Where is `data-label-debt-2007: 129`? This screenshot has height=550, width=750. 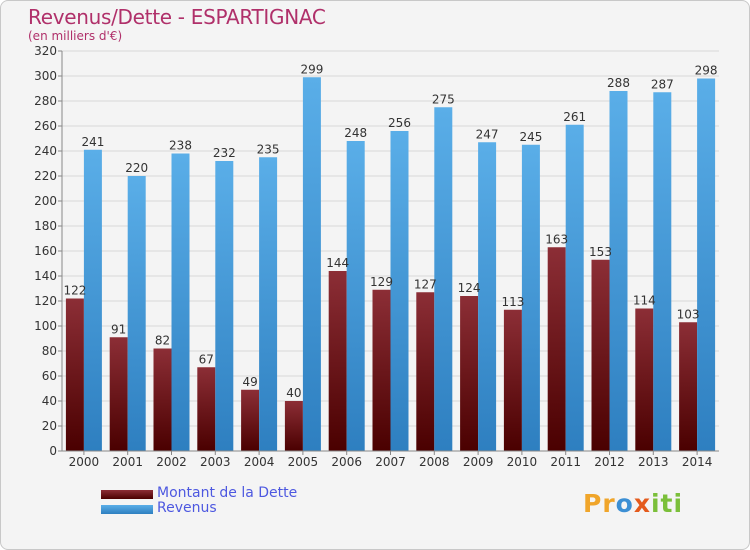
data-label-debt-2007: 129 is located at coordinates (381, 282).